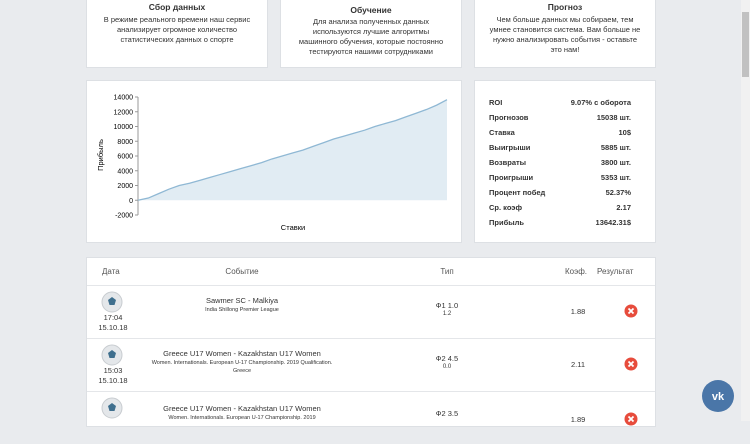 This screenshot has height=444, width=750. I want to click on table-header: Коэф., so click(576, 271).